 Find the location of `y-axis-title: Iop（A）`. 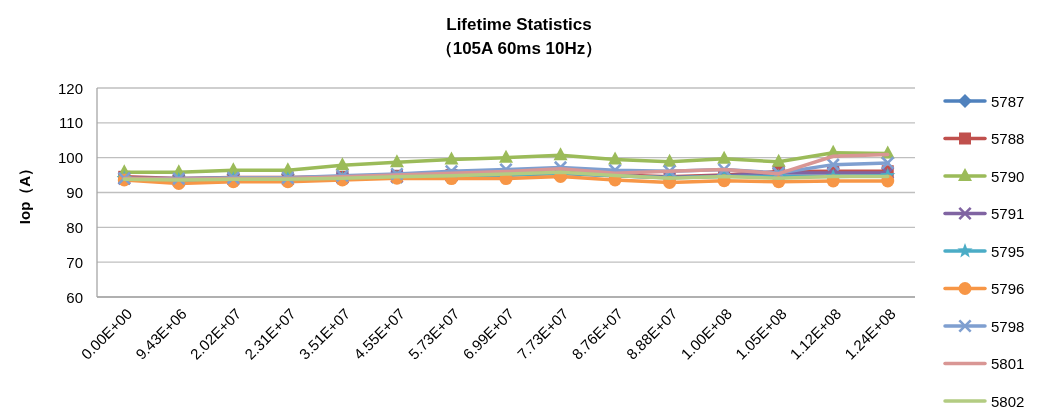

y-axis-title: Iop（A） is located at coordinates (24, 192).